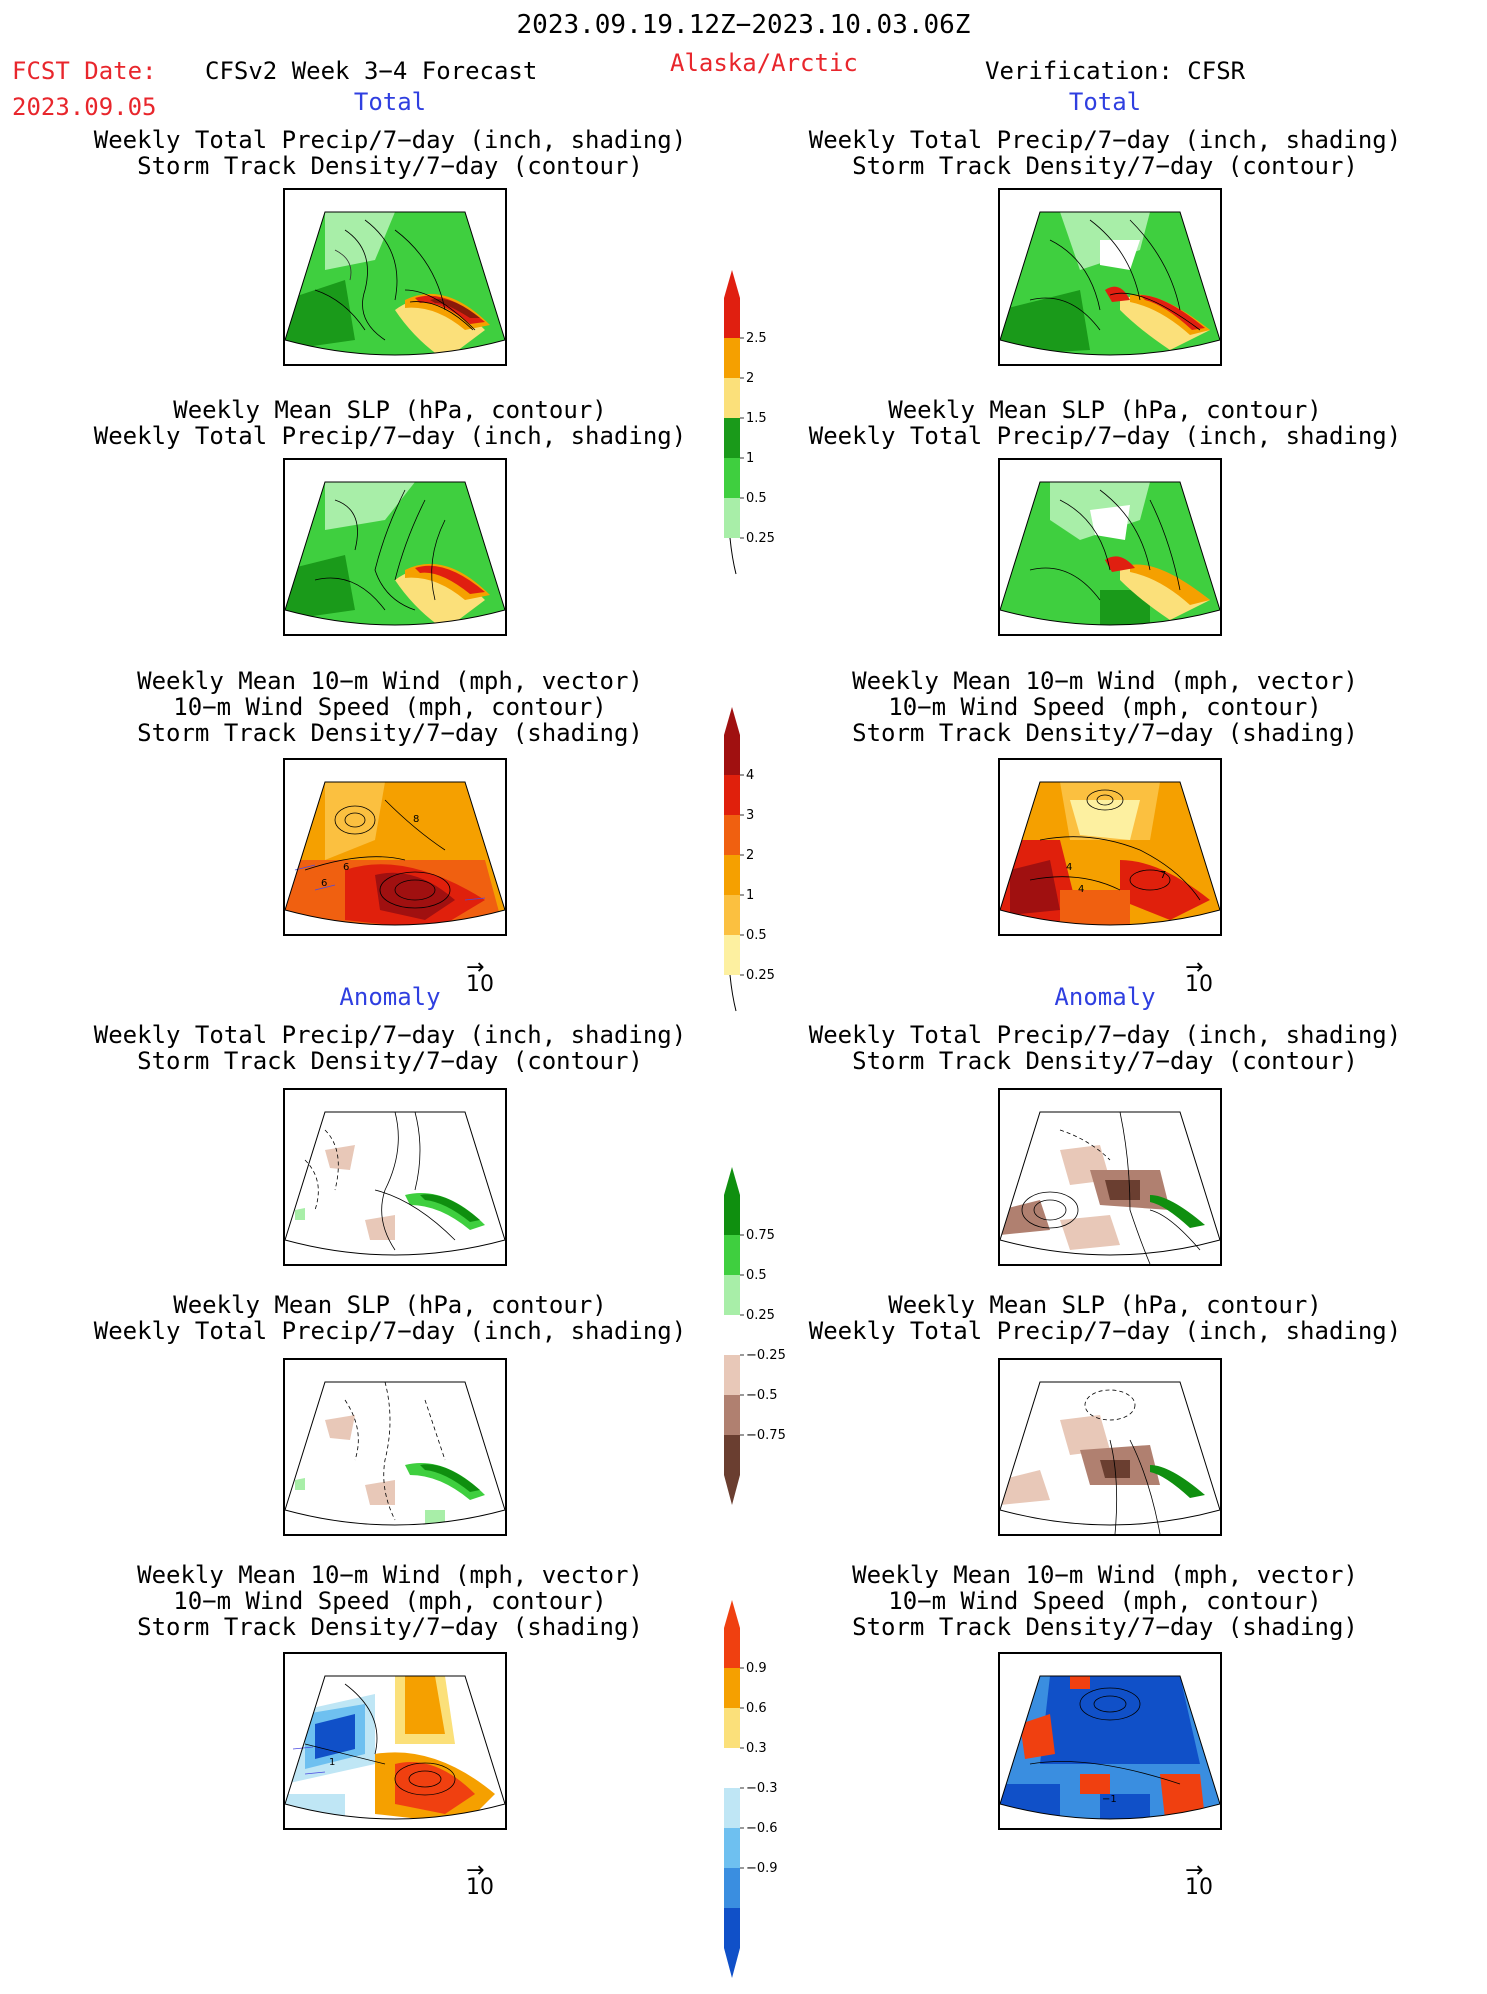 This screenshot has width=1487, height=1994. Describe the element at coordinates (390, 102) in the screenshot. I see `fc-total-heading: Total` at that location.